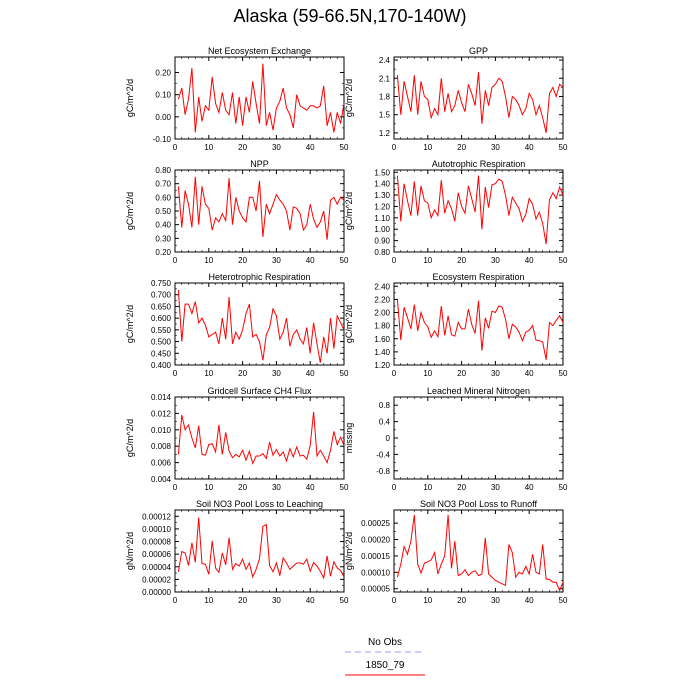  I want to click on y-tick-label: 0.450, so click(161, 353).